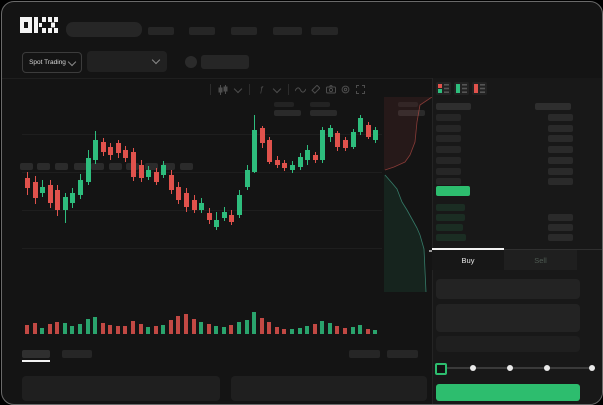 The width and height of the screenshot is (603, 405). Describe the element at coordinates (508, 392) in the screenshot. I see `submit-order-button` at that location.